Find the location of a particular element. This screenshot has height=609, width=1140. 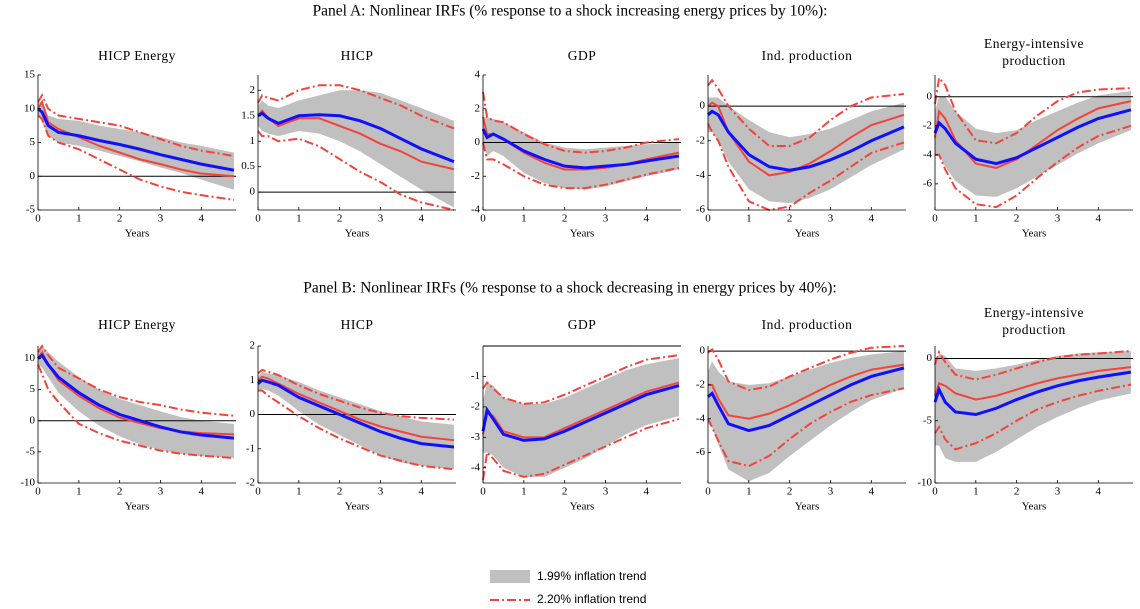

chart-title: Energy-intensive is located at coordinates (1034, 43).